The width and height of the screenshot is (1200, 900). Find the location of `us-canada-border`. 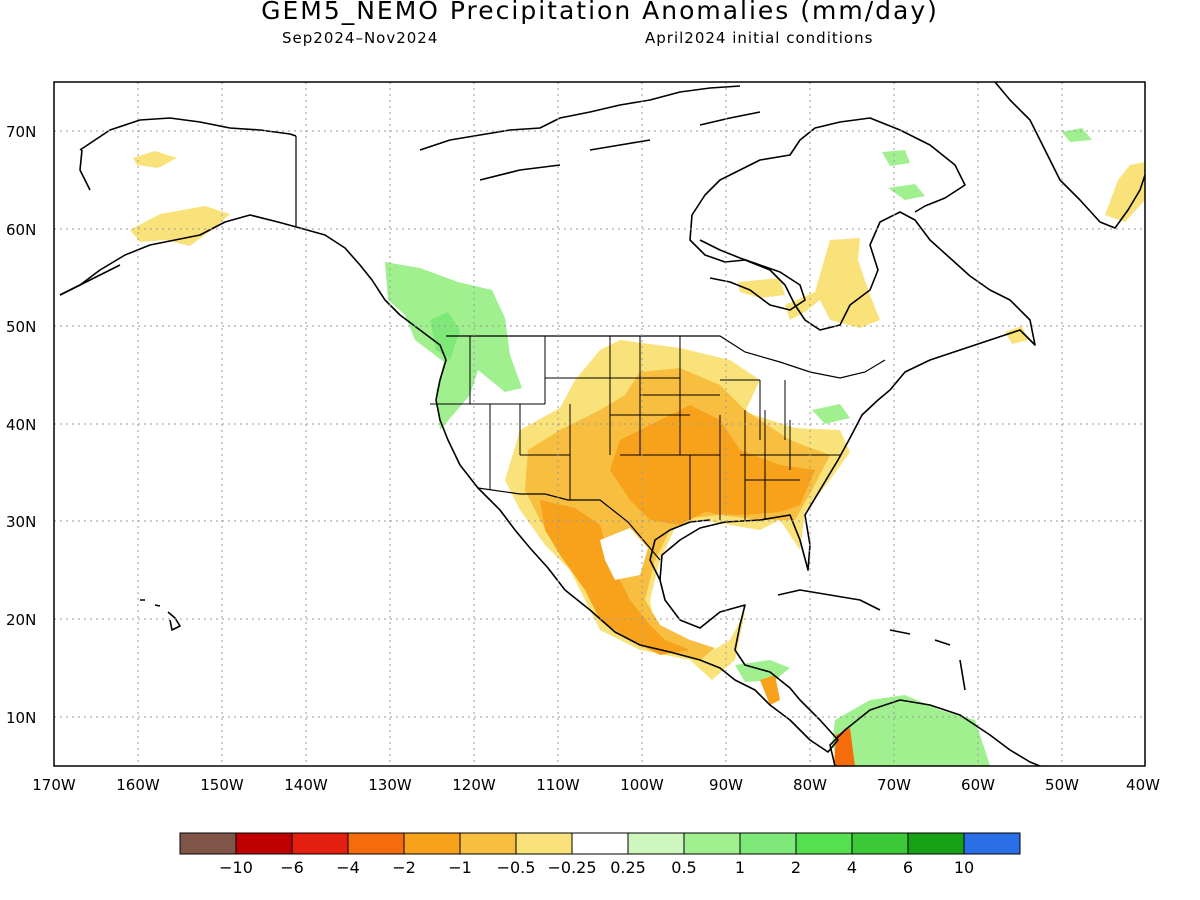

us-canada-border is located at coordinates (666, 357).